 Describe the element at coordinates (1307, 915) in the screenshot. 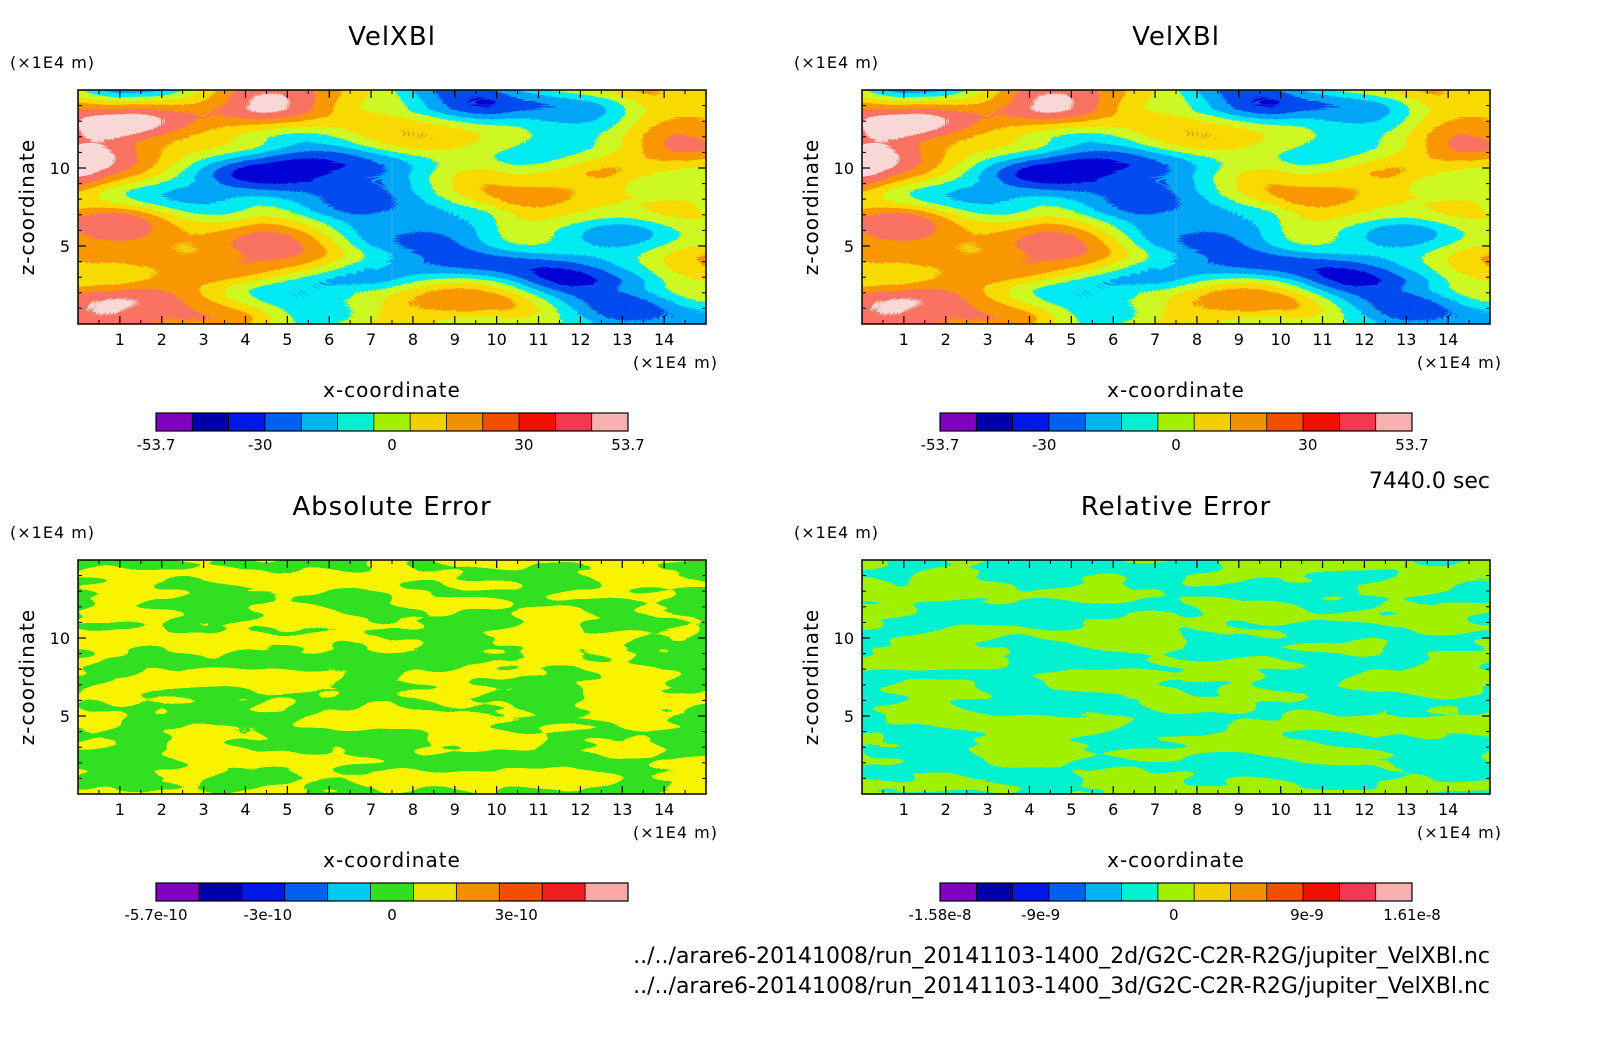

I see `colorbar-label: 9e-9` at that location.